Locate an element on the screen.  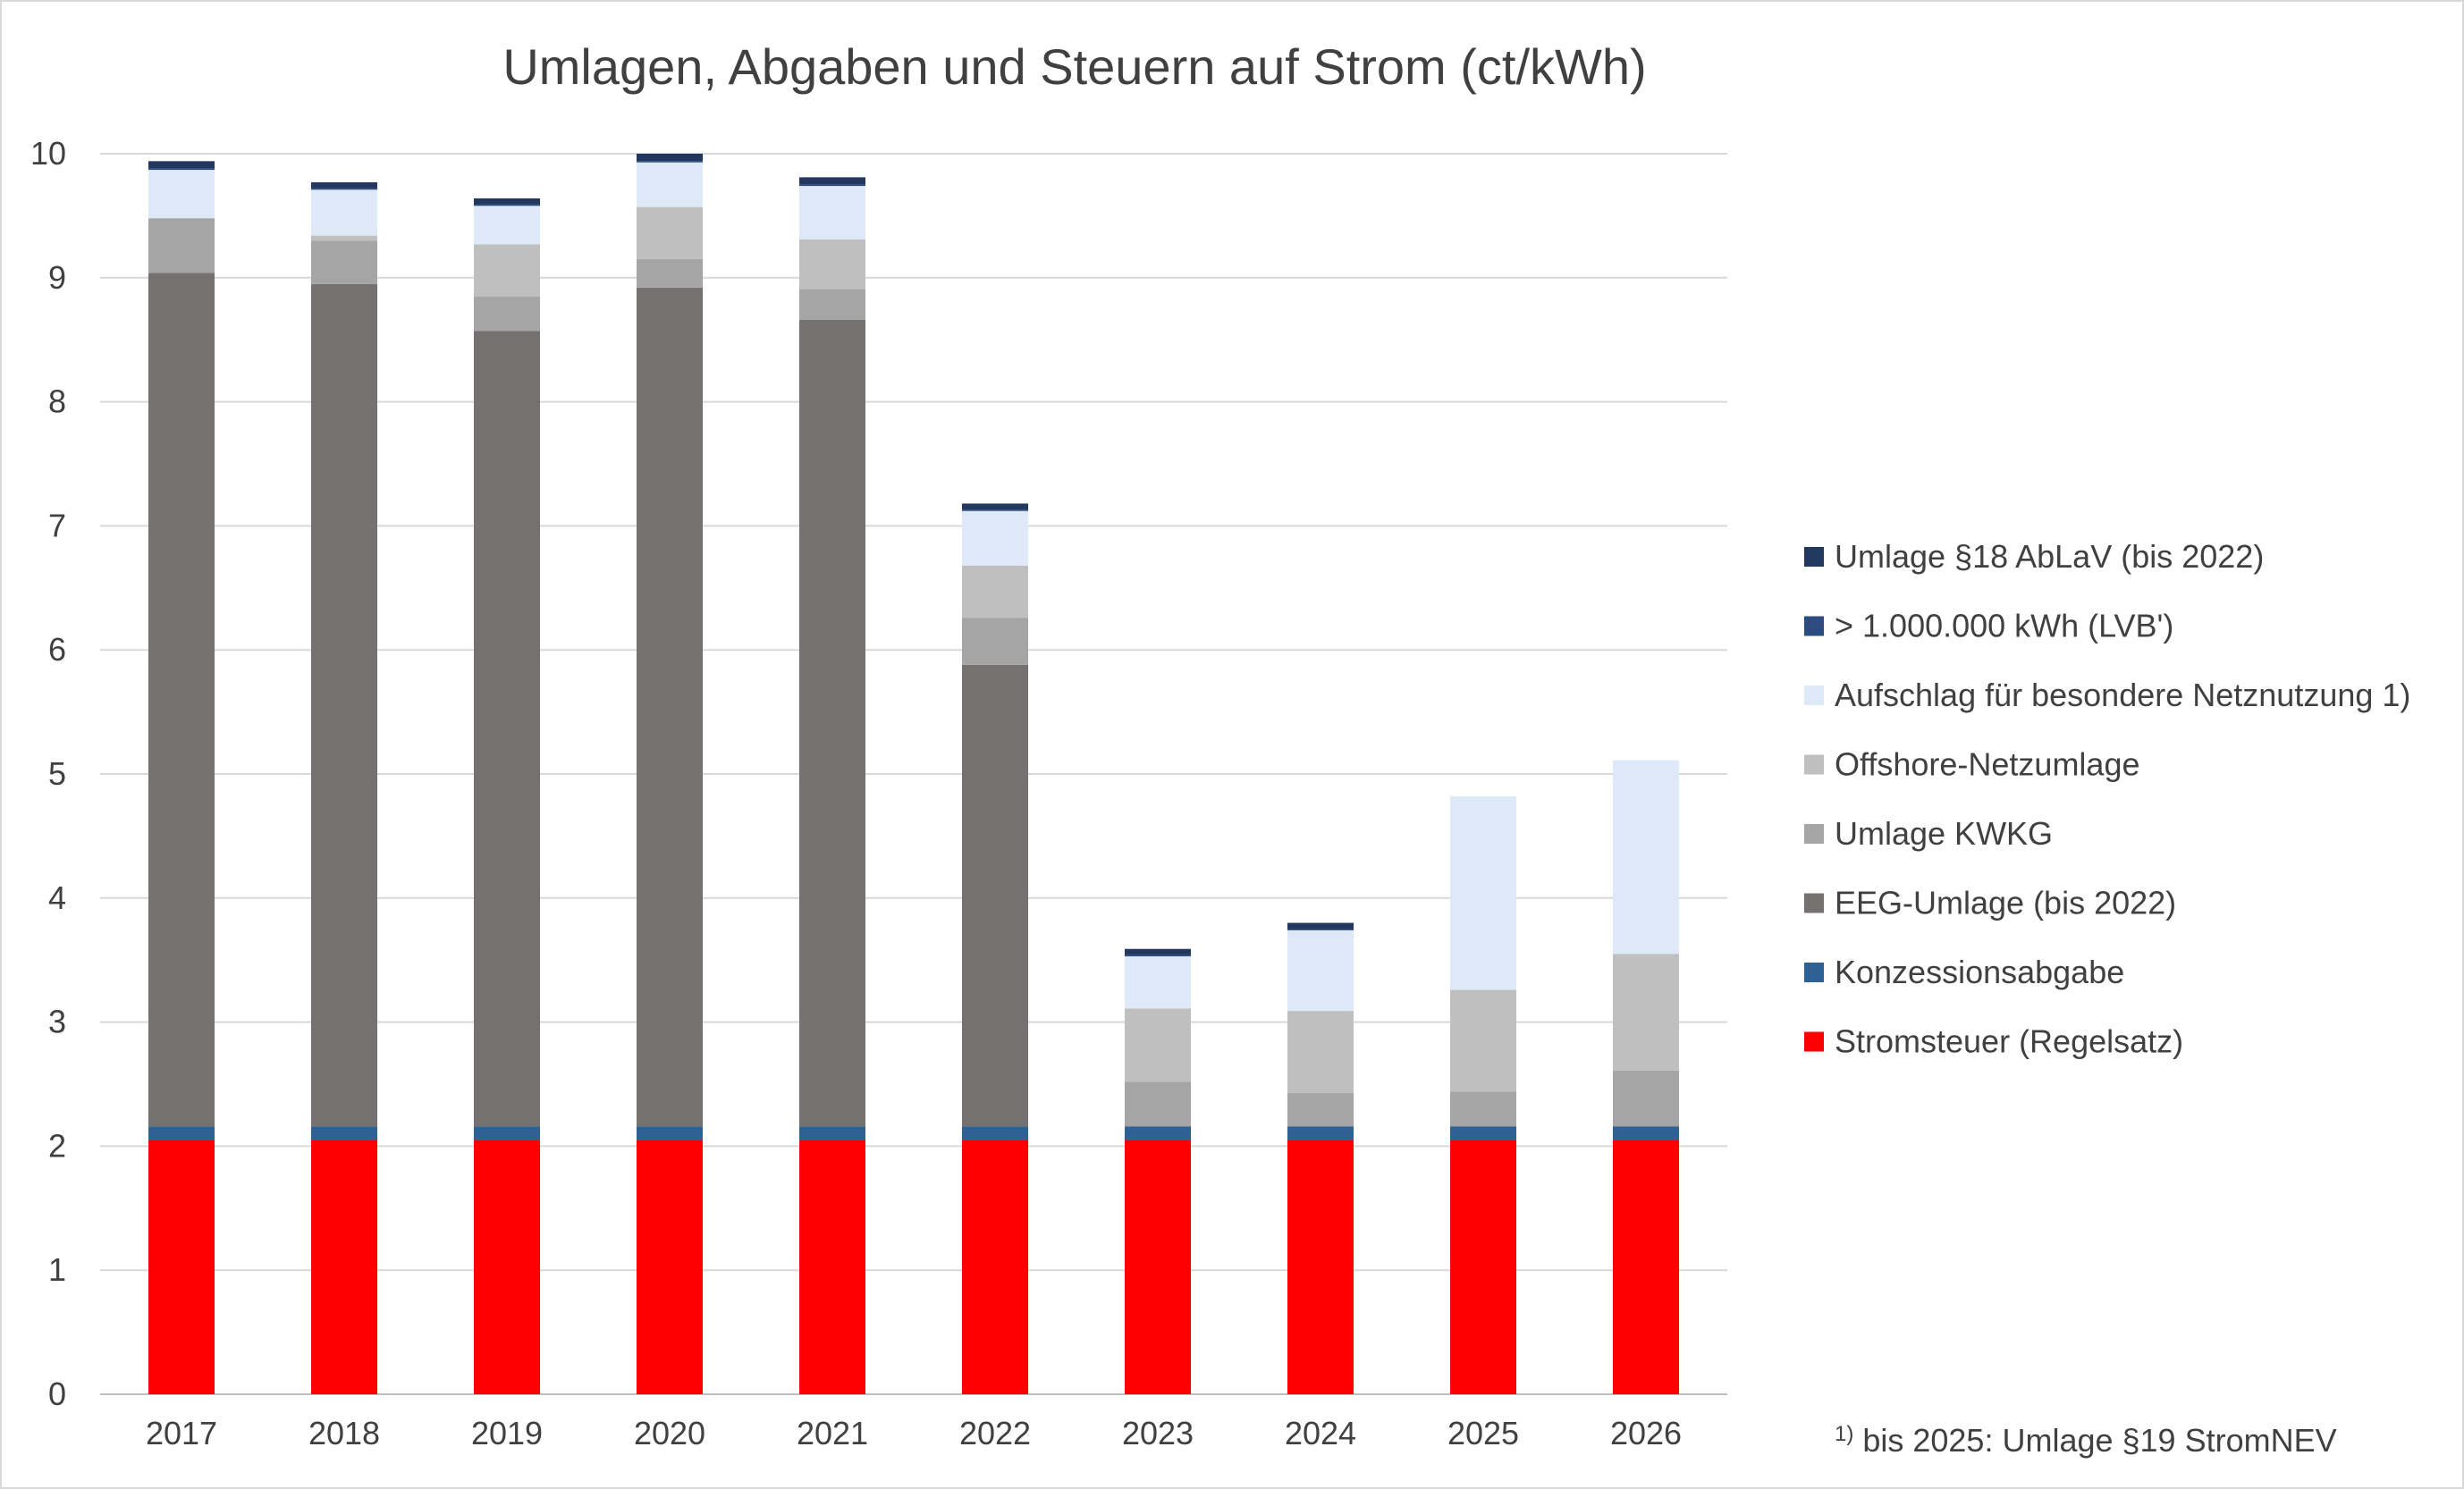
bar-stack-2025 is located at coordinates (1483, 1094).